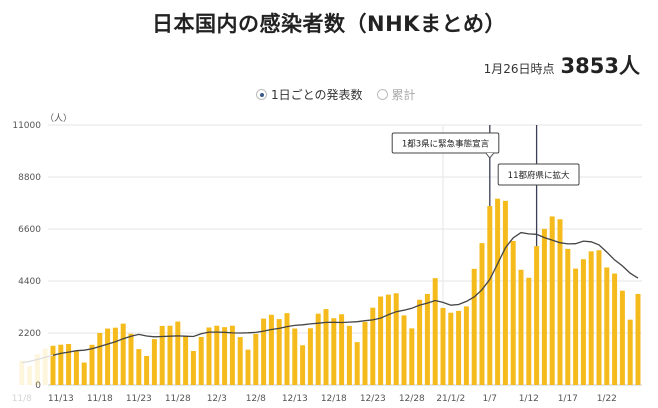  What do you see at coordinates (193, 367) in the screenshot?
I see `bar-11/30` at bounding box center [193, 367].